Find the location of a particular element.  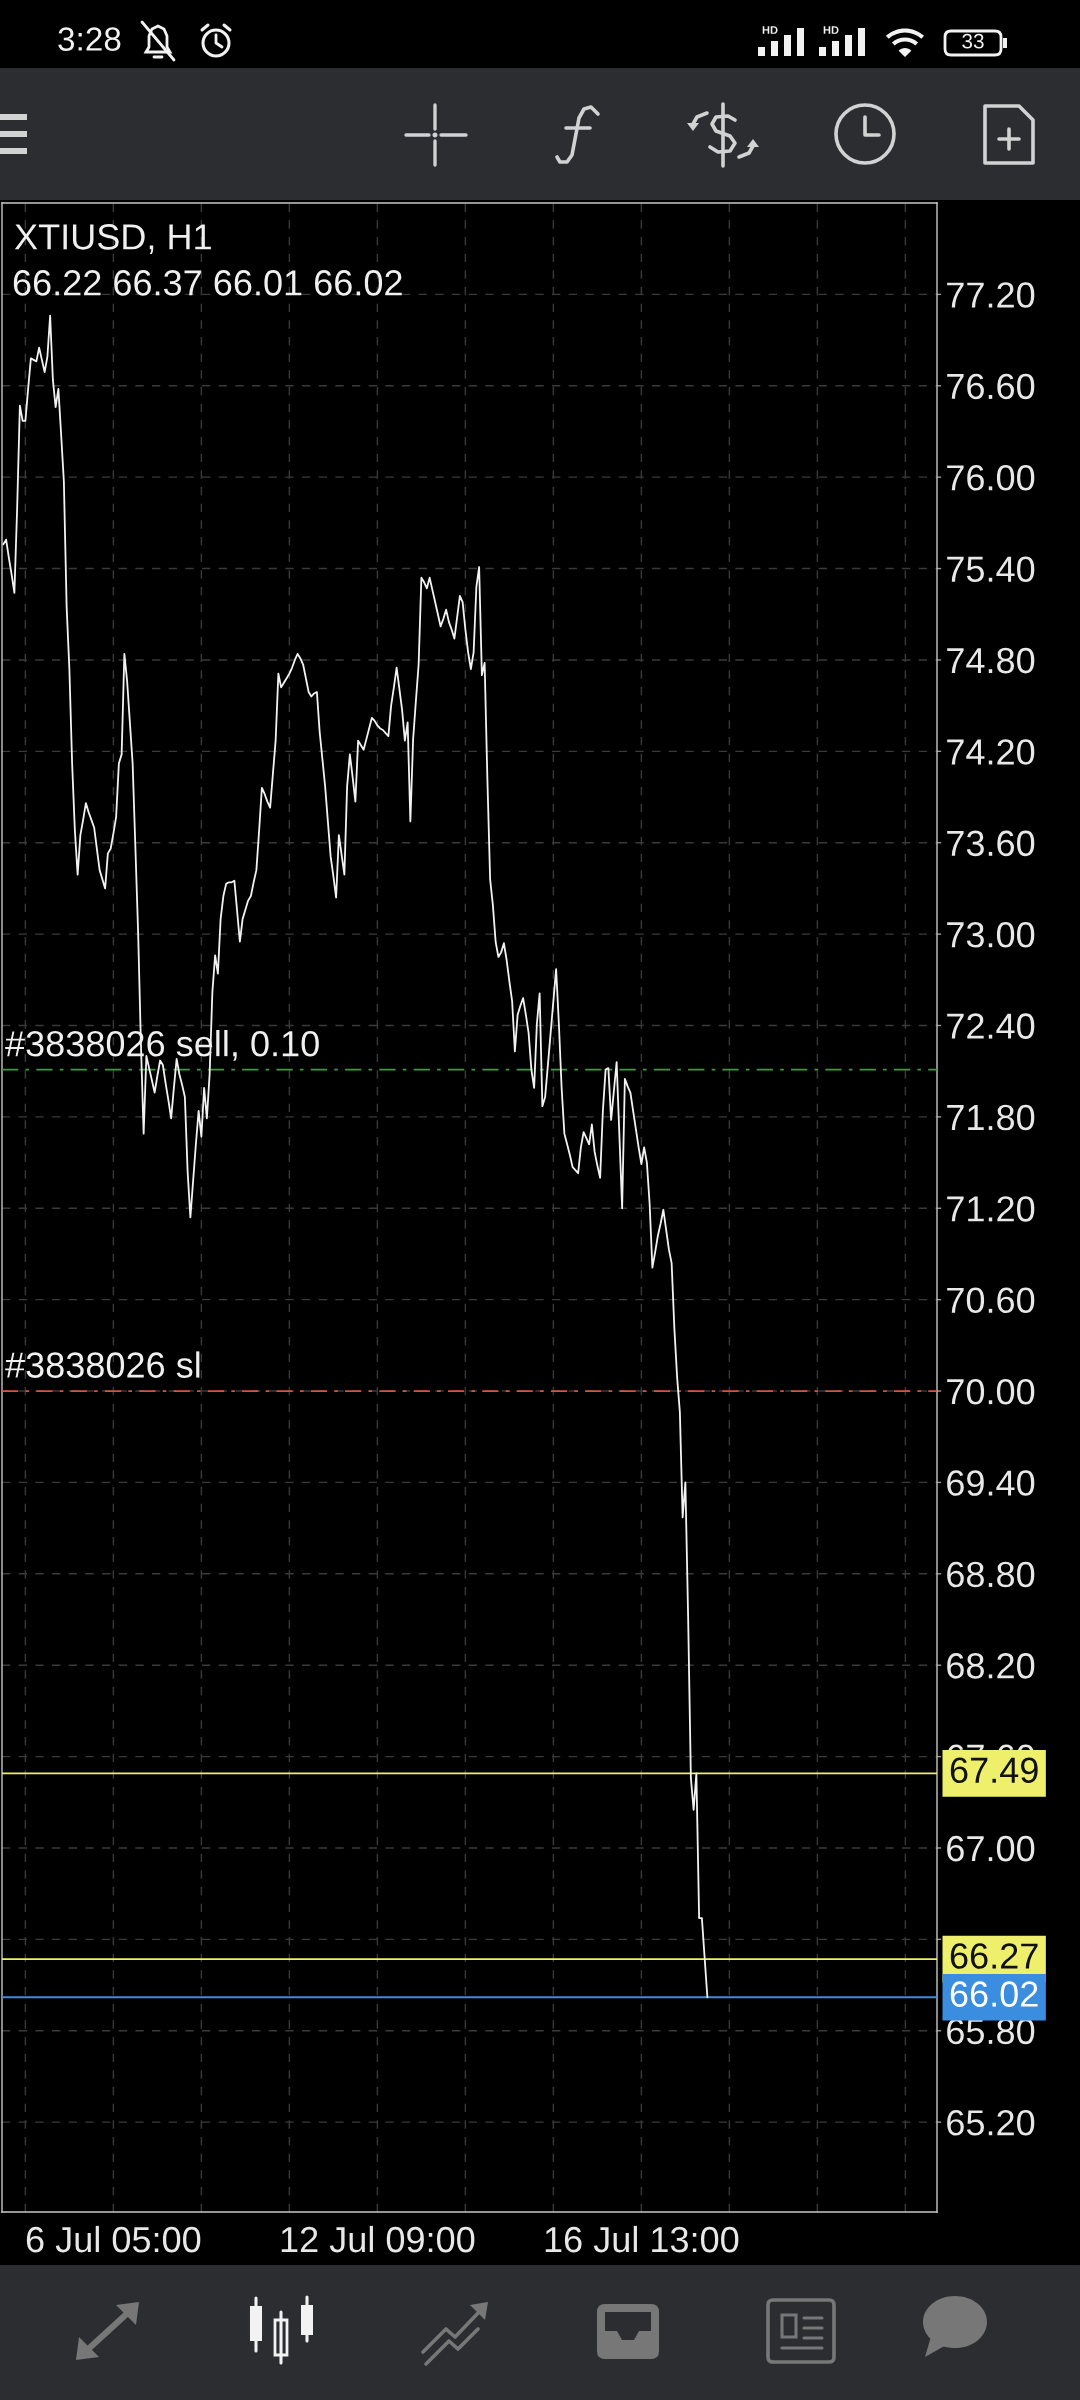

ref-line-label: #3838026 sl is located at coordinates (102, 1364).